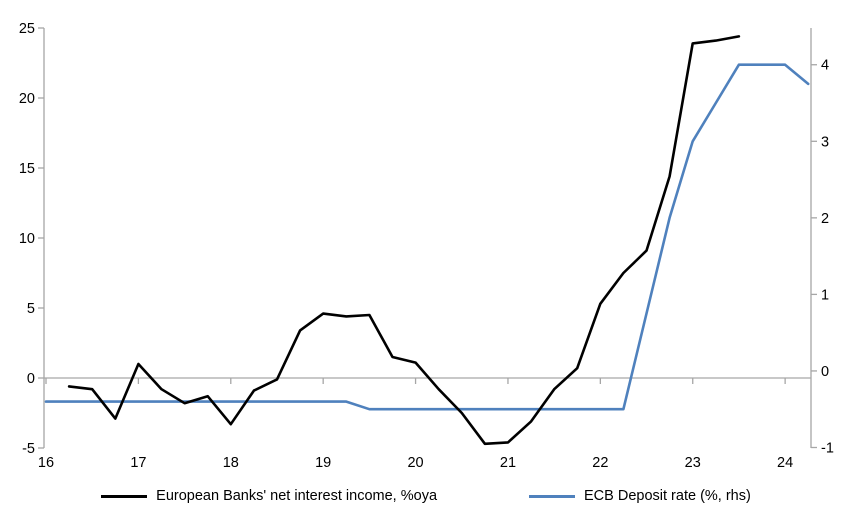  I want to click on x-axis-label: 18, so click(231, 463).